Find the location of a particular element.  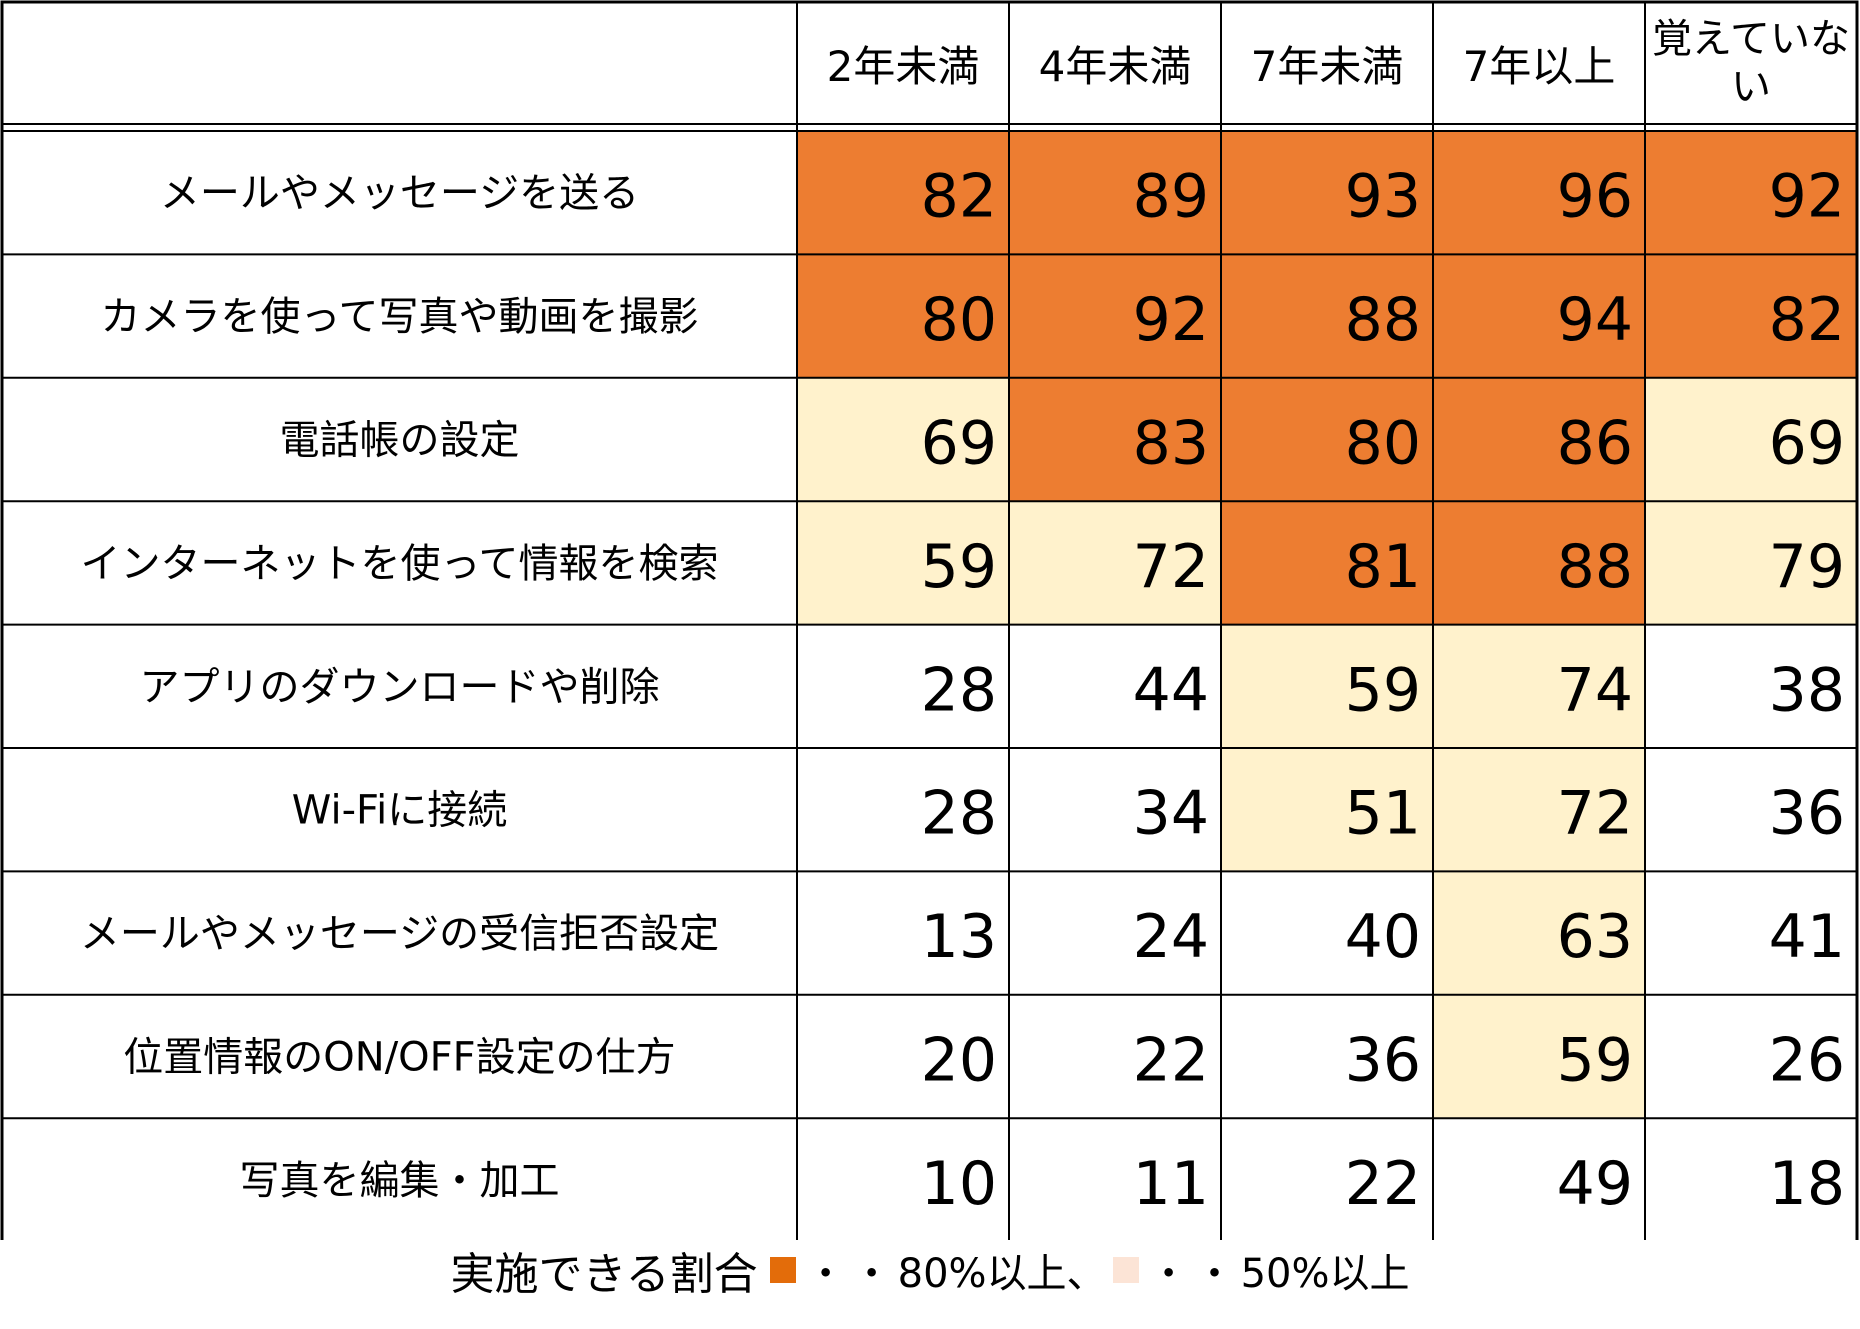

value-1-0: 80 is located at coordinates (959, 320).